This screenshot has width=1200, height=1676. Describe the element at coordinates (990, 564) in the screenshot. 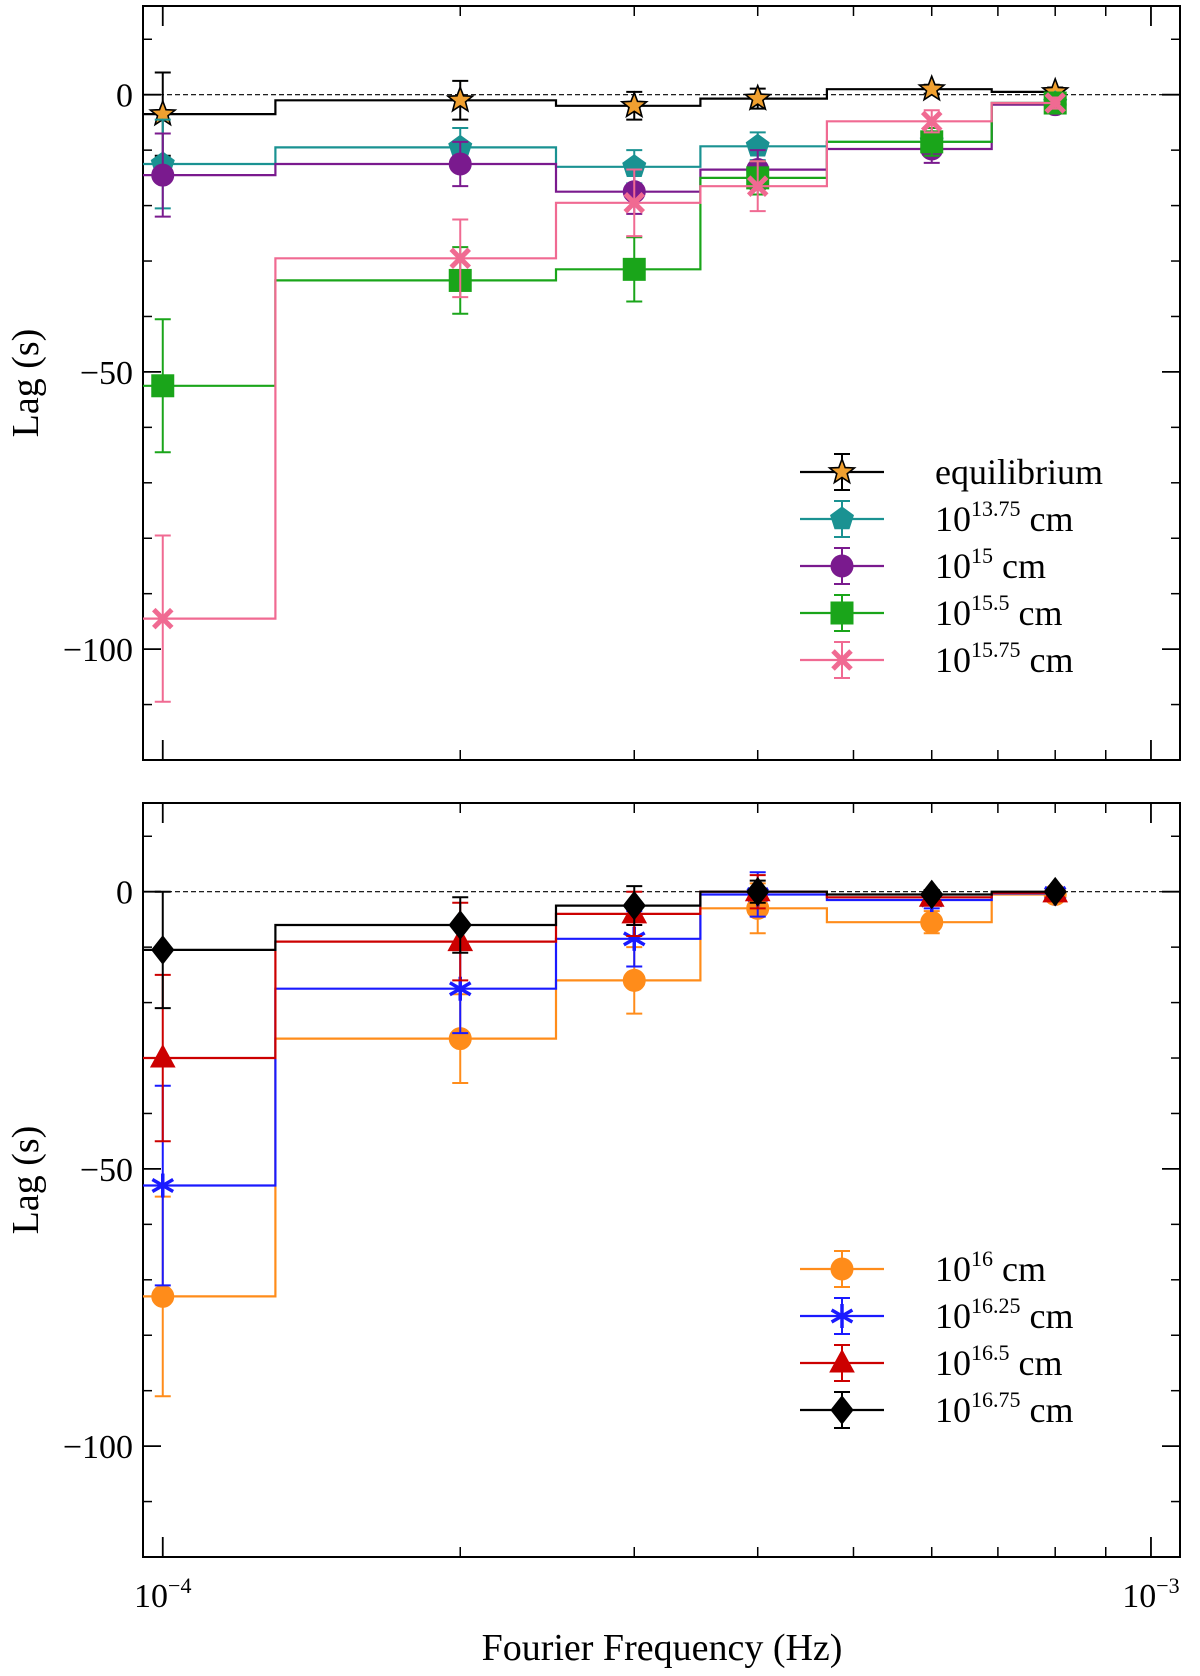

I see `legend-label: 1015 cm` at that location.